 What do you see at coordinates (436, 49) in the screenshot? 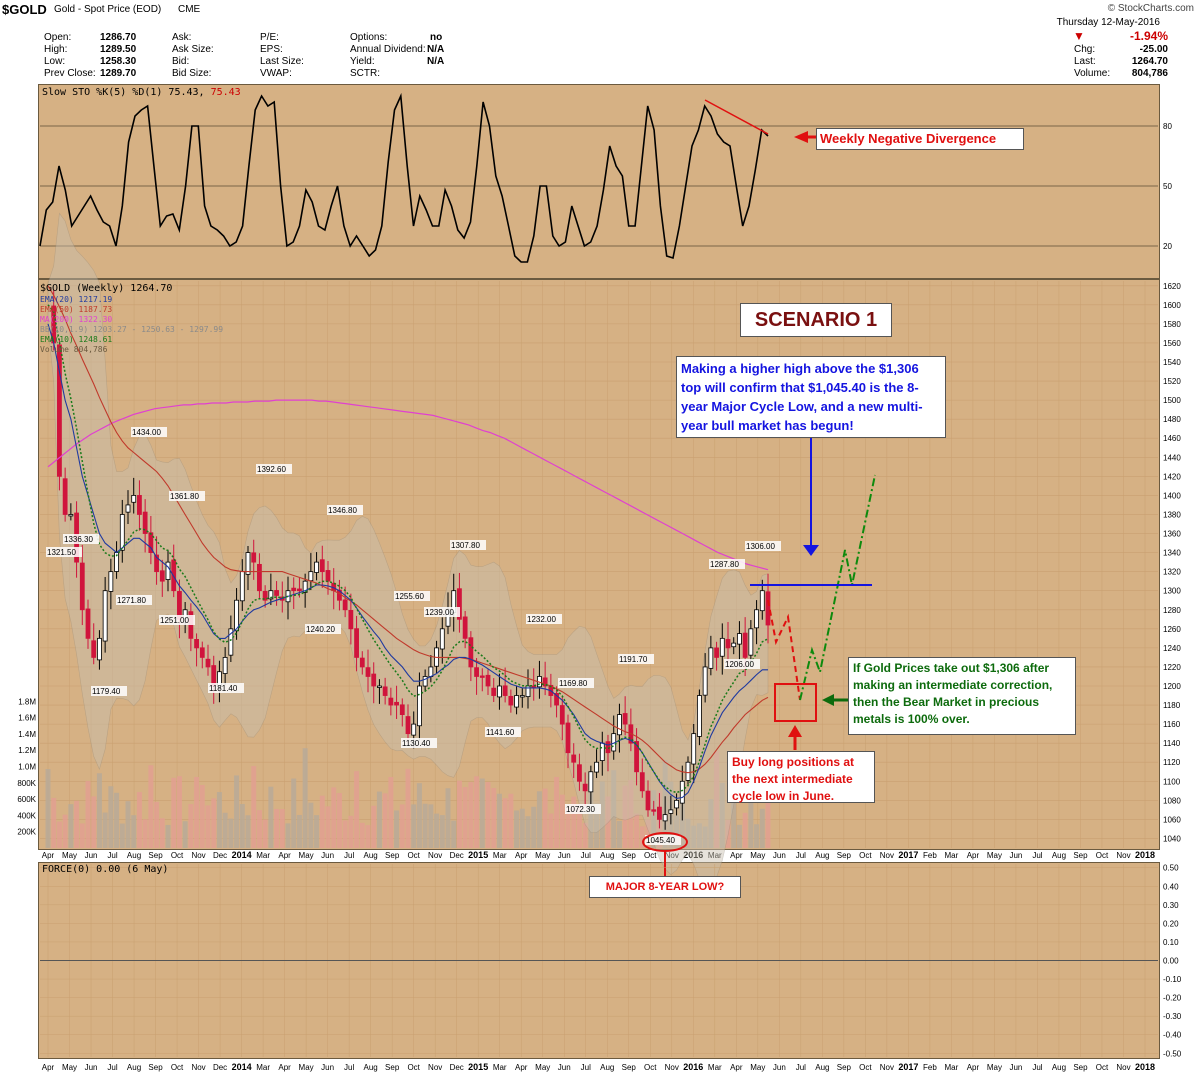
I see `stat-value: N/A` at bounding box center [436, 49].